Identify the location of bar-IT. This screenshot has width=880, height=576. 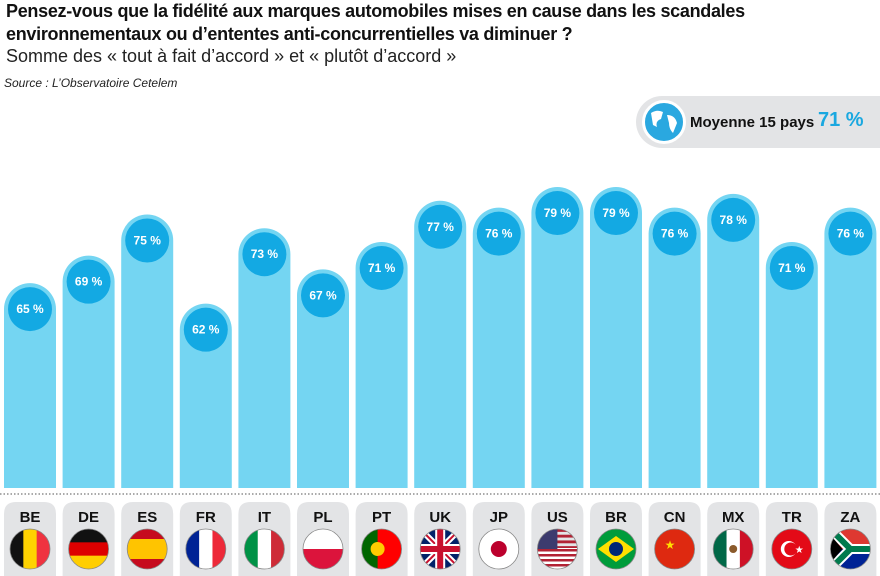
(264, 358).